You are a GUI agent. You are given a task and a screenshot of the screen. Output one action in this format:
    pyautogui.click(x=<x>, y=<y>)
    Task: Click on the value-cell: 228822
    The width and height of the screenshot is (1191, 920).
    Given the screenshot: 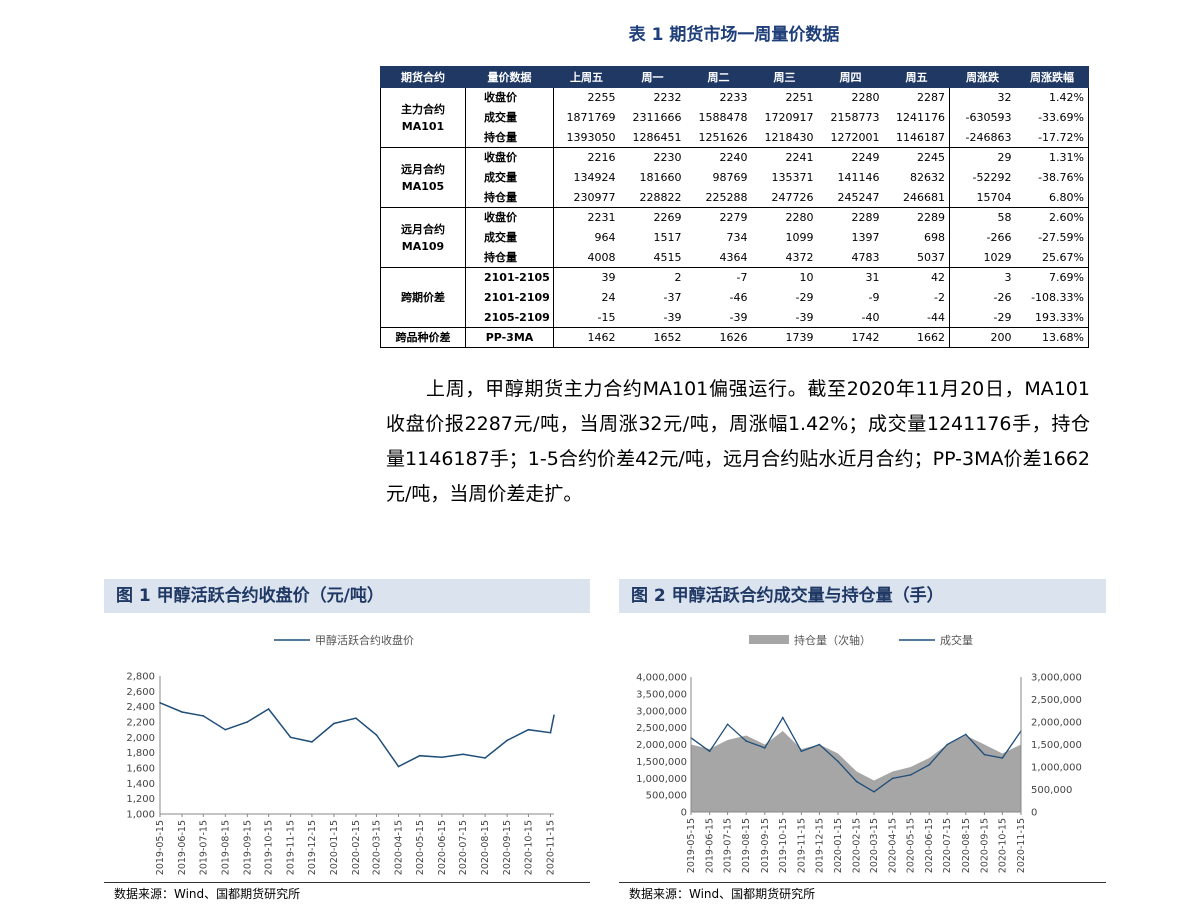 What is the action you would take?
    pyautogui.click(x=660, y=197)
    